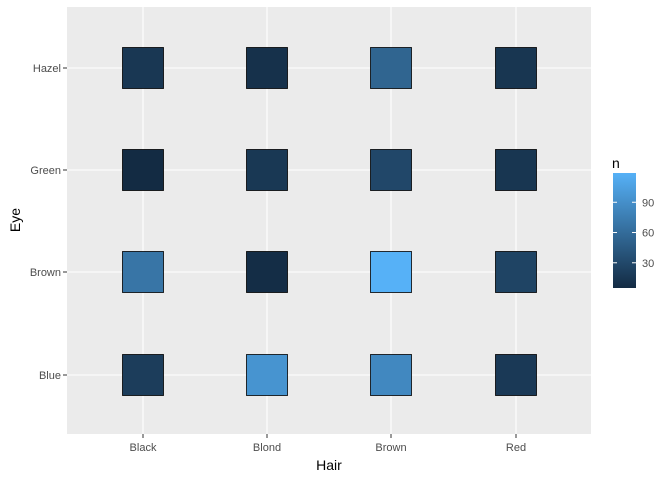 This screenshot has width=672, height=480. I want to click on x-axis: Black Blond Brown Red, so click(328, 444).